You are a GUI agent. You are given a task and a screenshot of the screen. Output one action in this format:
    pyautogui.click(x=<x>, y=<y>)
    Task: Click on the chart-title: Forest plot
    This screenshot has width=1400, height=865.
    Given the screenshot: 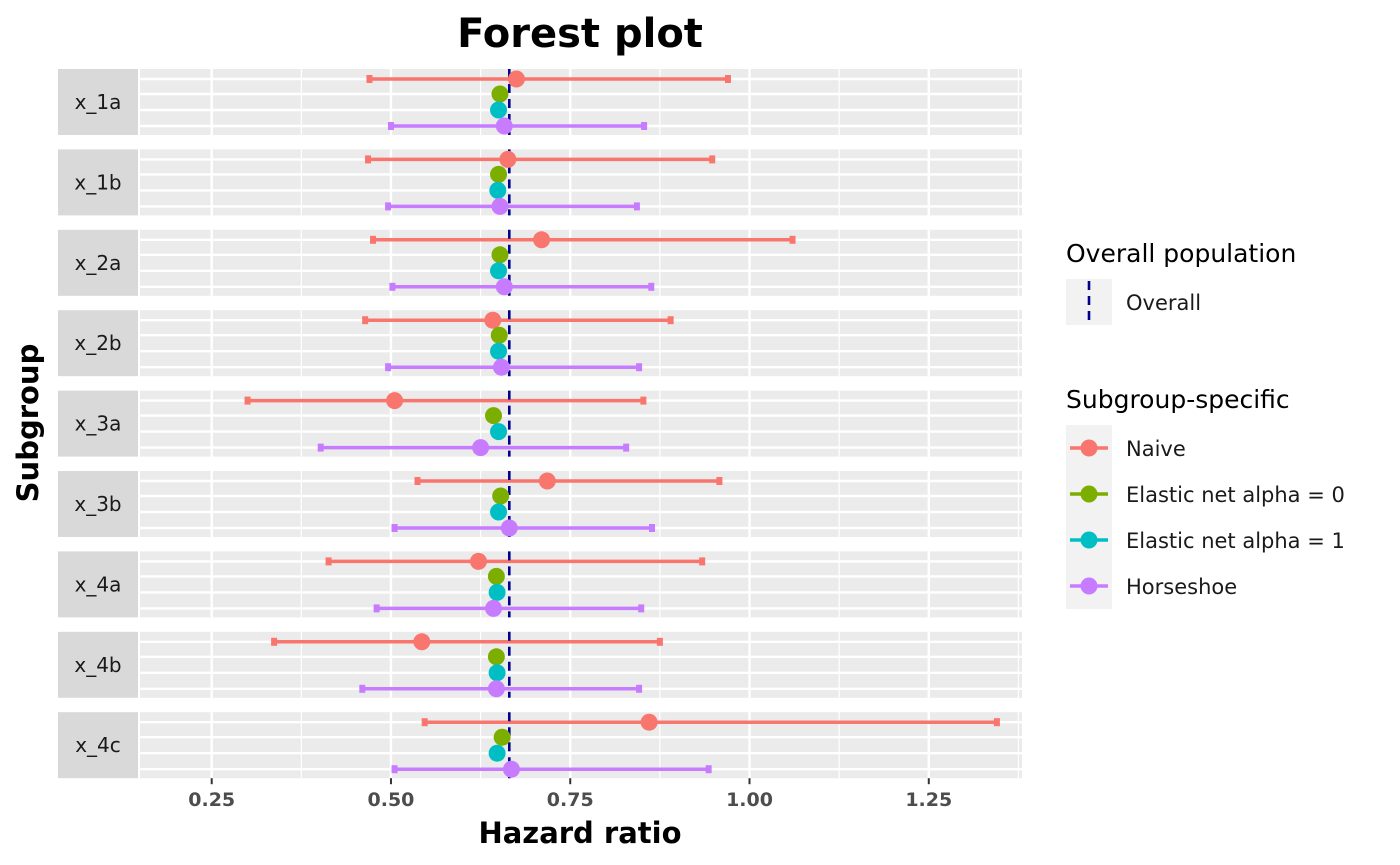 What is the action you would take?
    pyautogui.click(x=580, y=34)
    